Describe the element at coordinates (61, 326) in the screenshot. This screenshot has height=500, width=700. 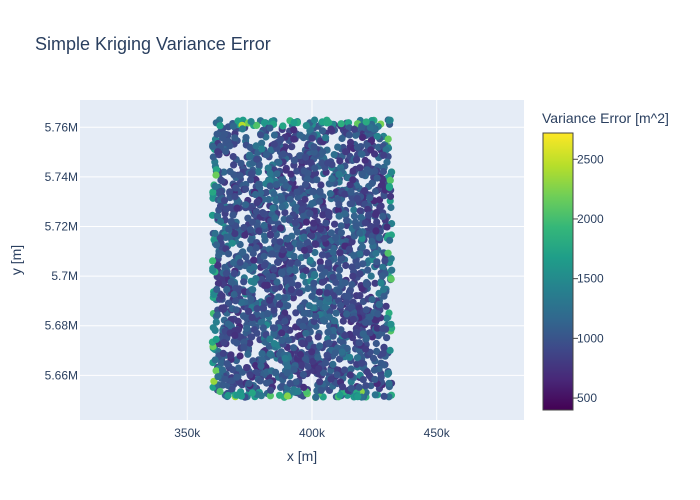
I see `y-tick-label: 5.68M` at that location.